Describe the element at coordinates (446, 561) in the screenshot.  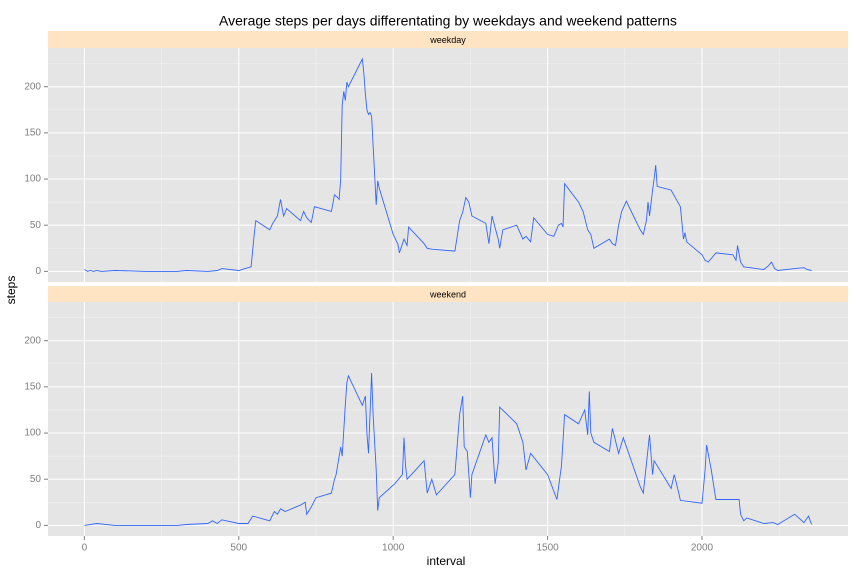
I see `x-axis-label: interval` at that location.